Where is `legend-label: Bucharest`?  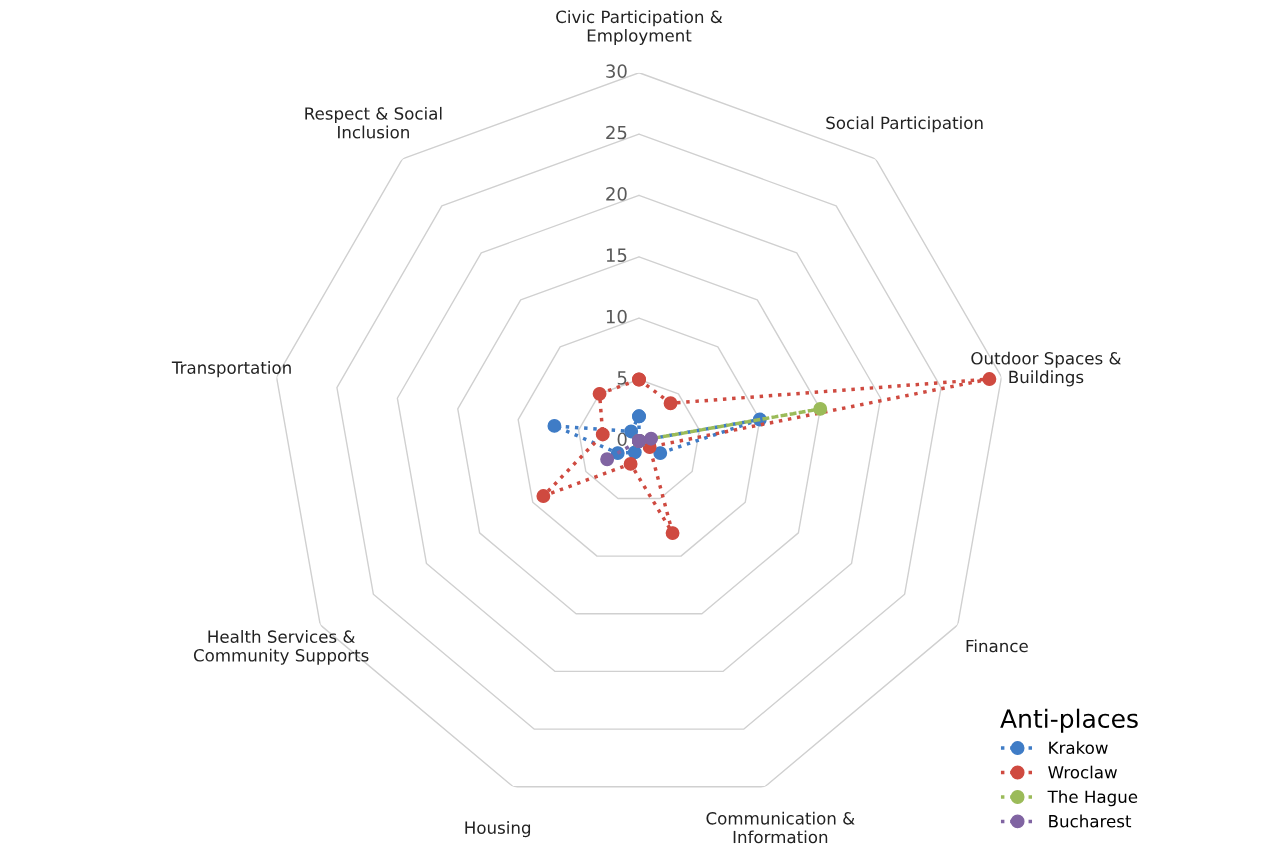
legend-label: Bucharest is located at coordinates (1090, 821).